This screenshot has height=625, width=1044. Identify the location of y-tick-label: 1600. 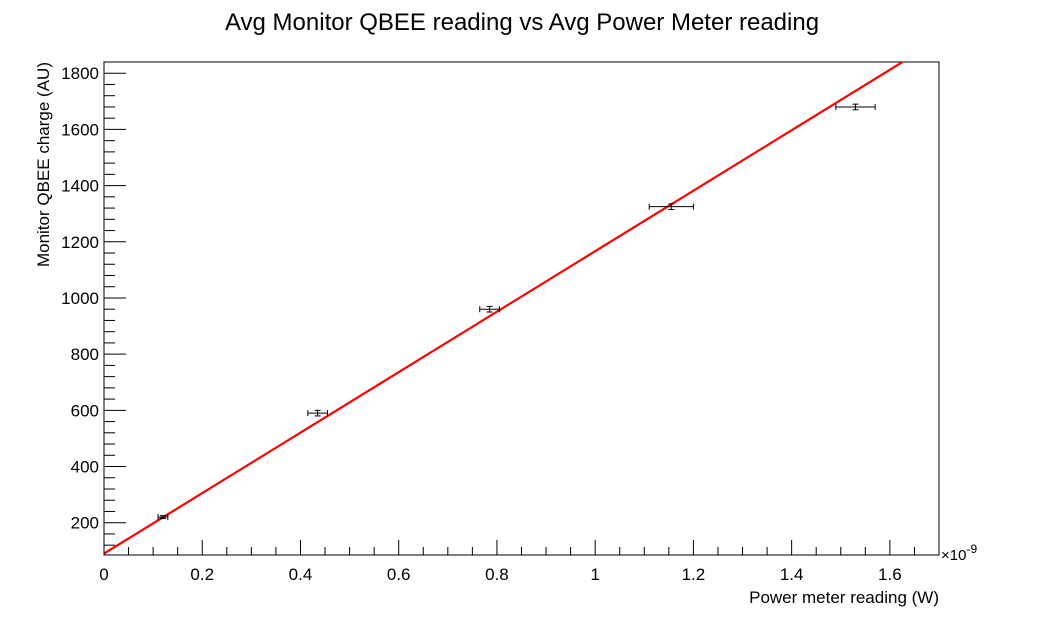
(80, 129).